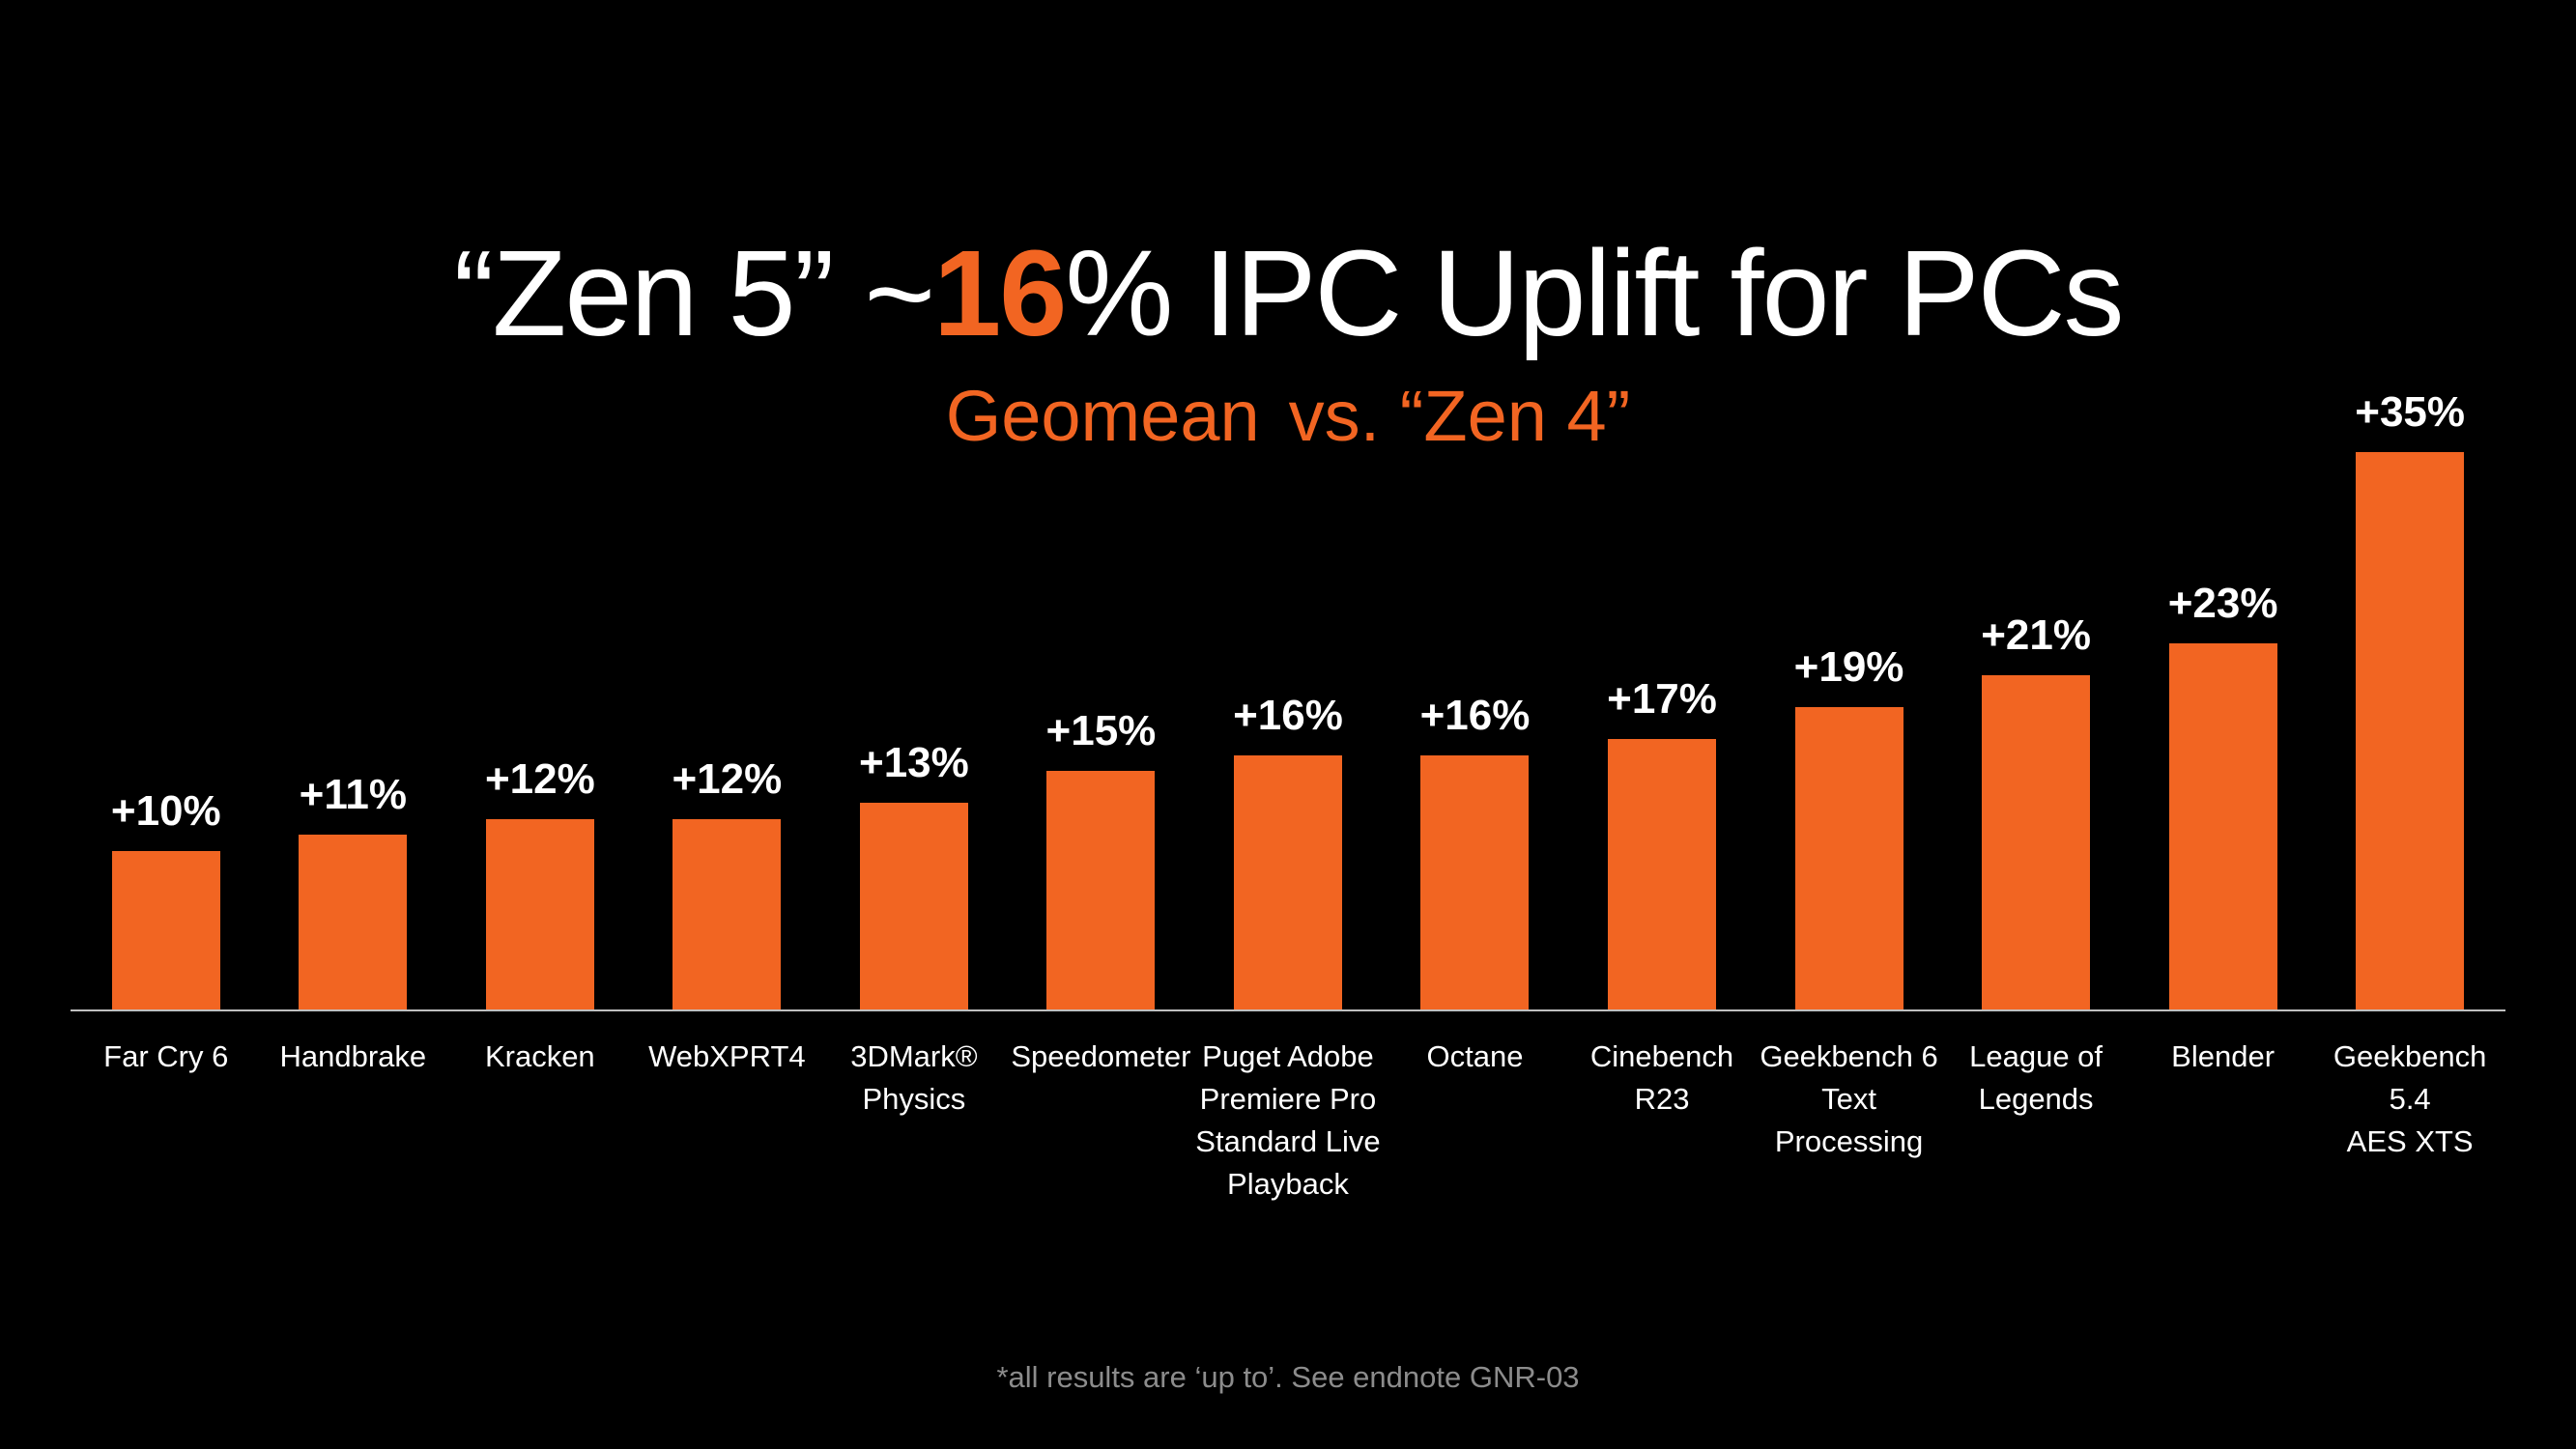 The height and width of the screenshot is (1449, 2576). I want to click on page-title: “Zen 5” ~16% IPC Uplift for PCs, so click(1288, 293).